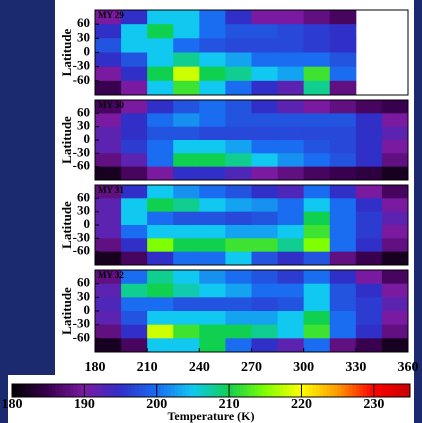  Describe the element at coordinates (408, 367) in the screenshot. I see `x-tick-label: 360` at that location.